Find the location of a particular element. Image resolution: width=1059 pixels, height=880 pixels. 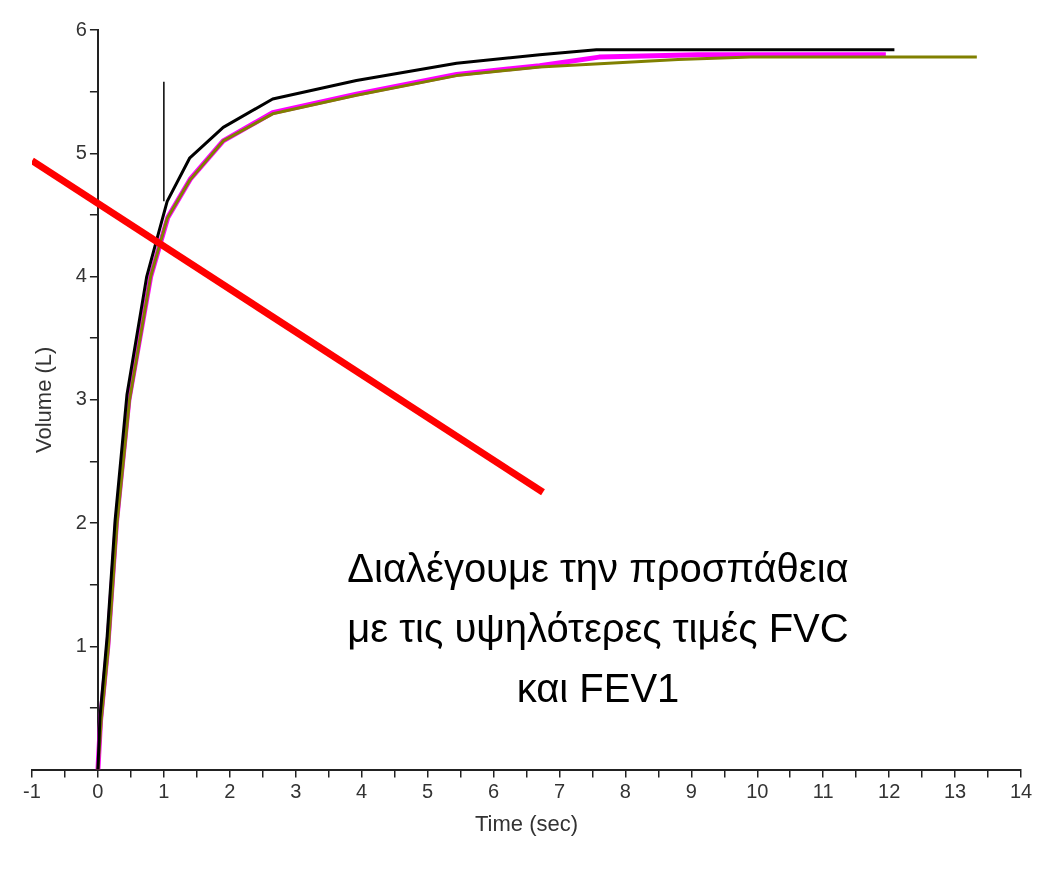

x-tick-label: 11 is located at coordinates (823, 791).